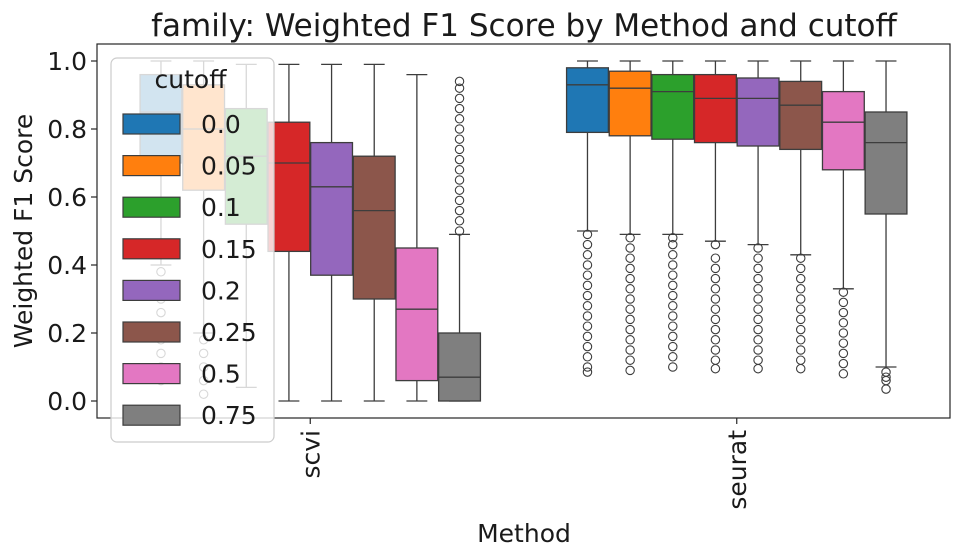  What do you see at coordinates (181, 124) in the screenshot?
I see `legend-entry-0.0: 0.0` at bounding box center [181, 124].